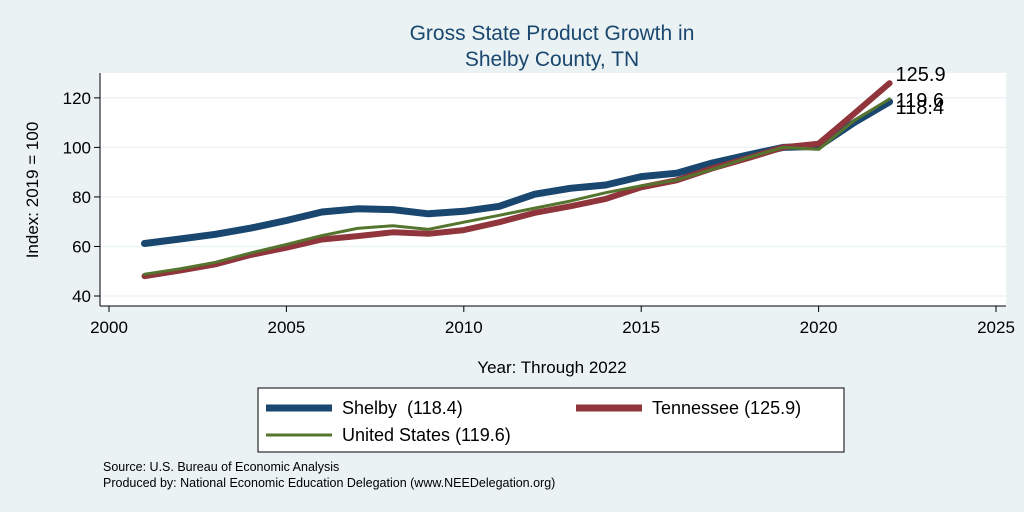 This screenshot has height=512, width=1024. What do you see at coordinates (641, 327) in the screenshot?
I see `x-tick-label: 2015` at bounding box center [641, 327].